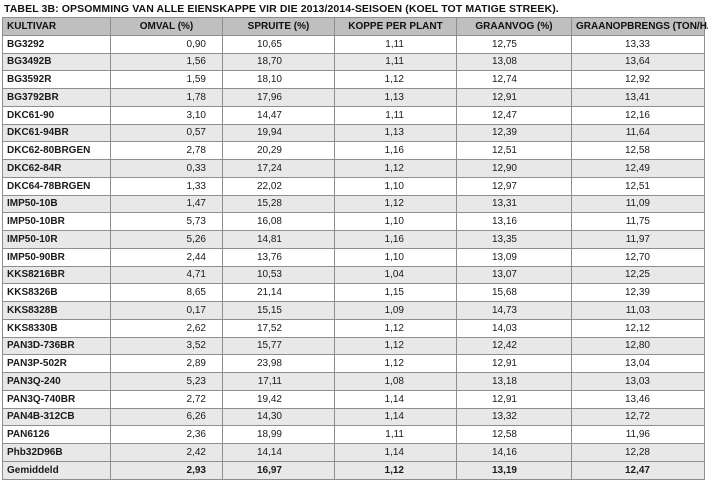 This screenshot has height=480, width=708. Describe the element at coordinates (395, 470) in the screenshot. I see `average-koppe-per-plant: 1,12` at that location.